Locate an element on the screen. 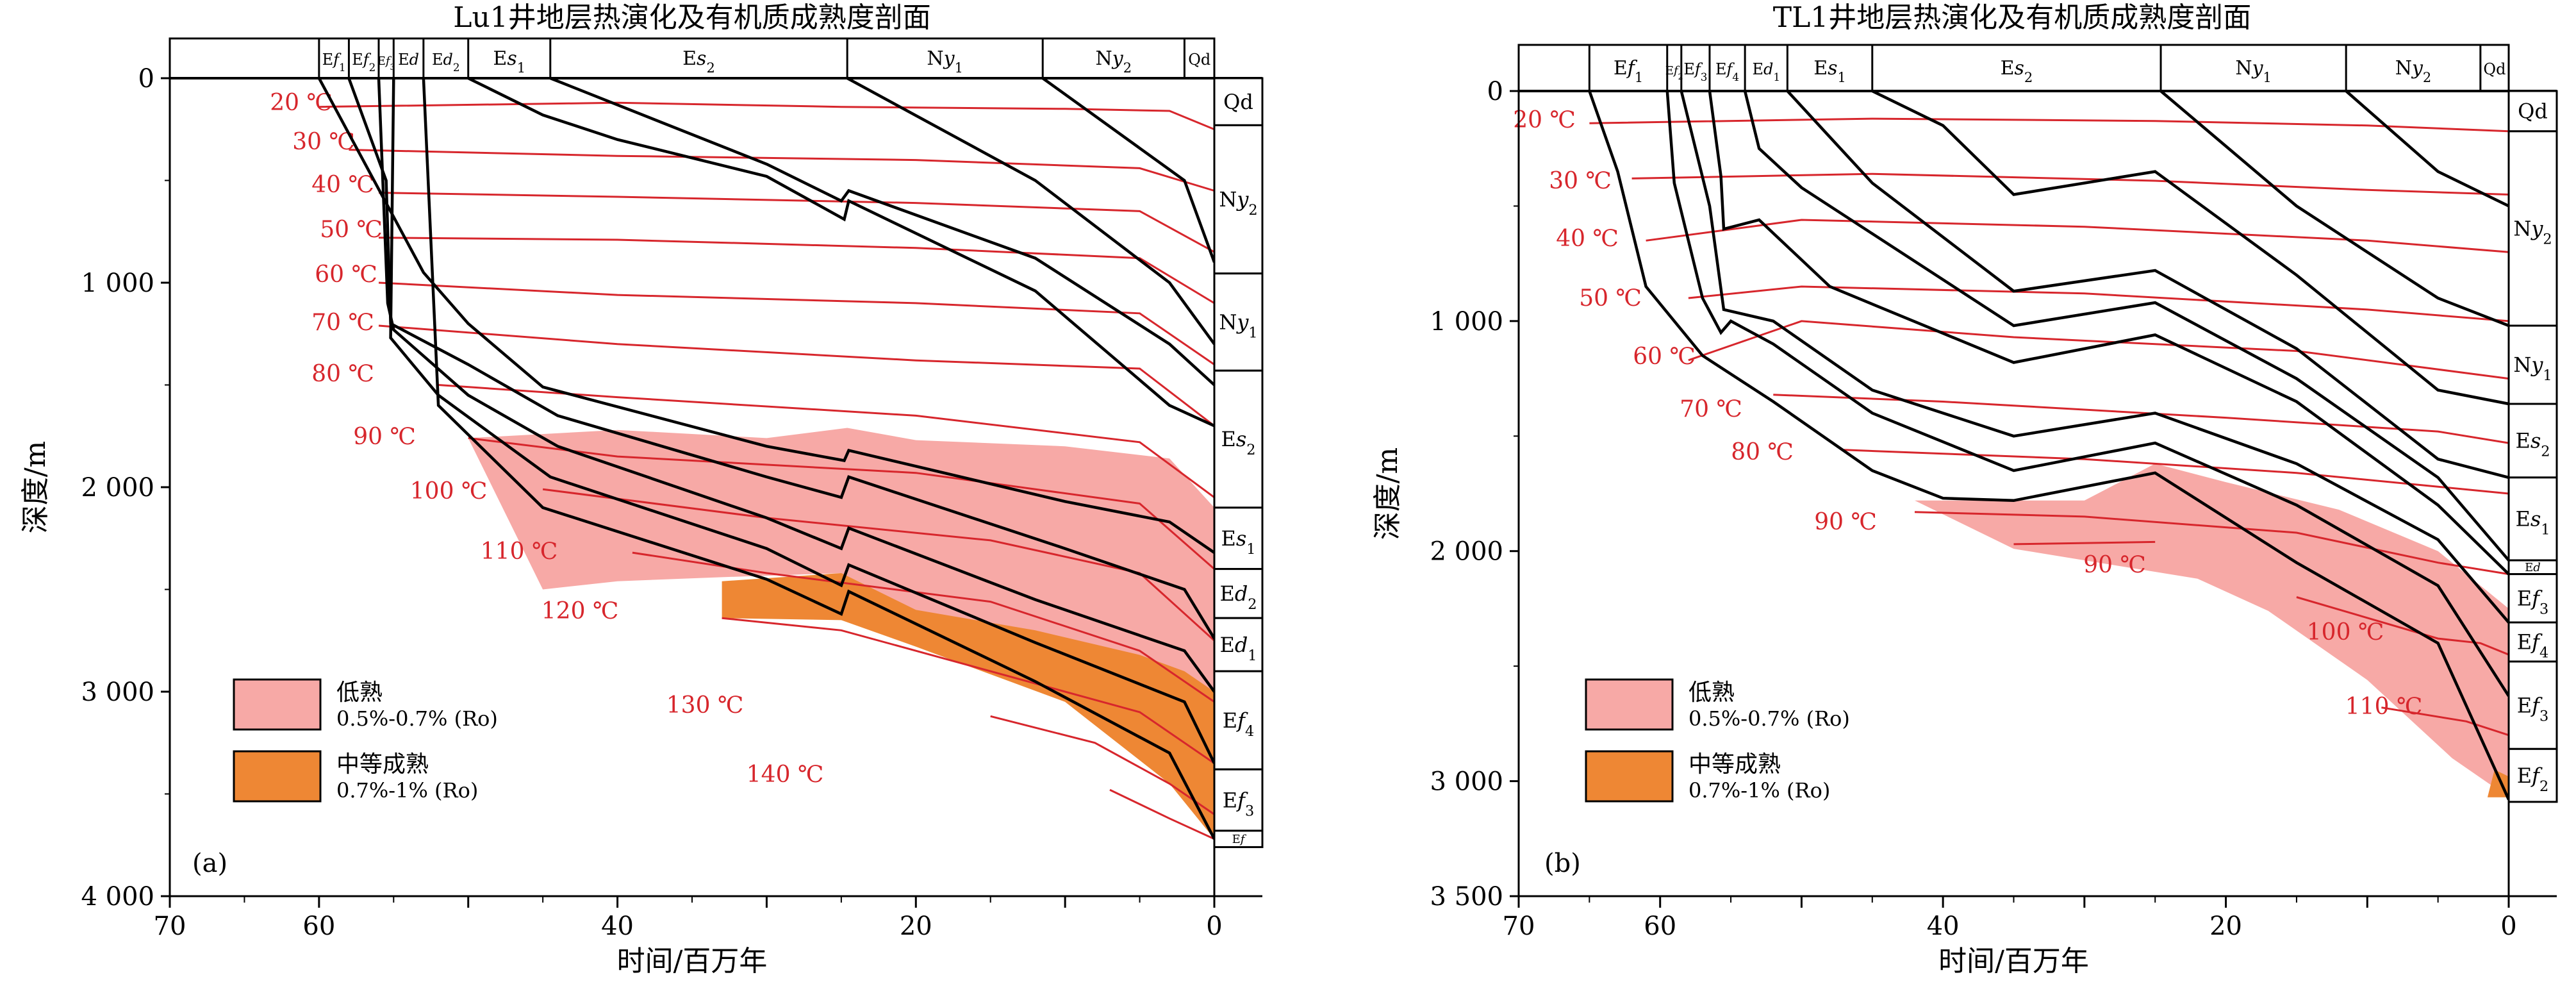 This screenshot has height=984, width=2576. legend-sublabel-mid: 0.7%-1% (Ro) is located at coordinates (407, 791).